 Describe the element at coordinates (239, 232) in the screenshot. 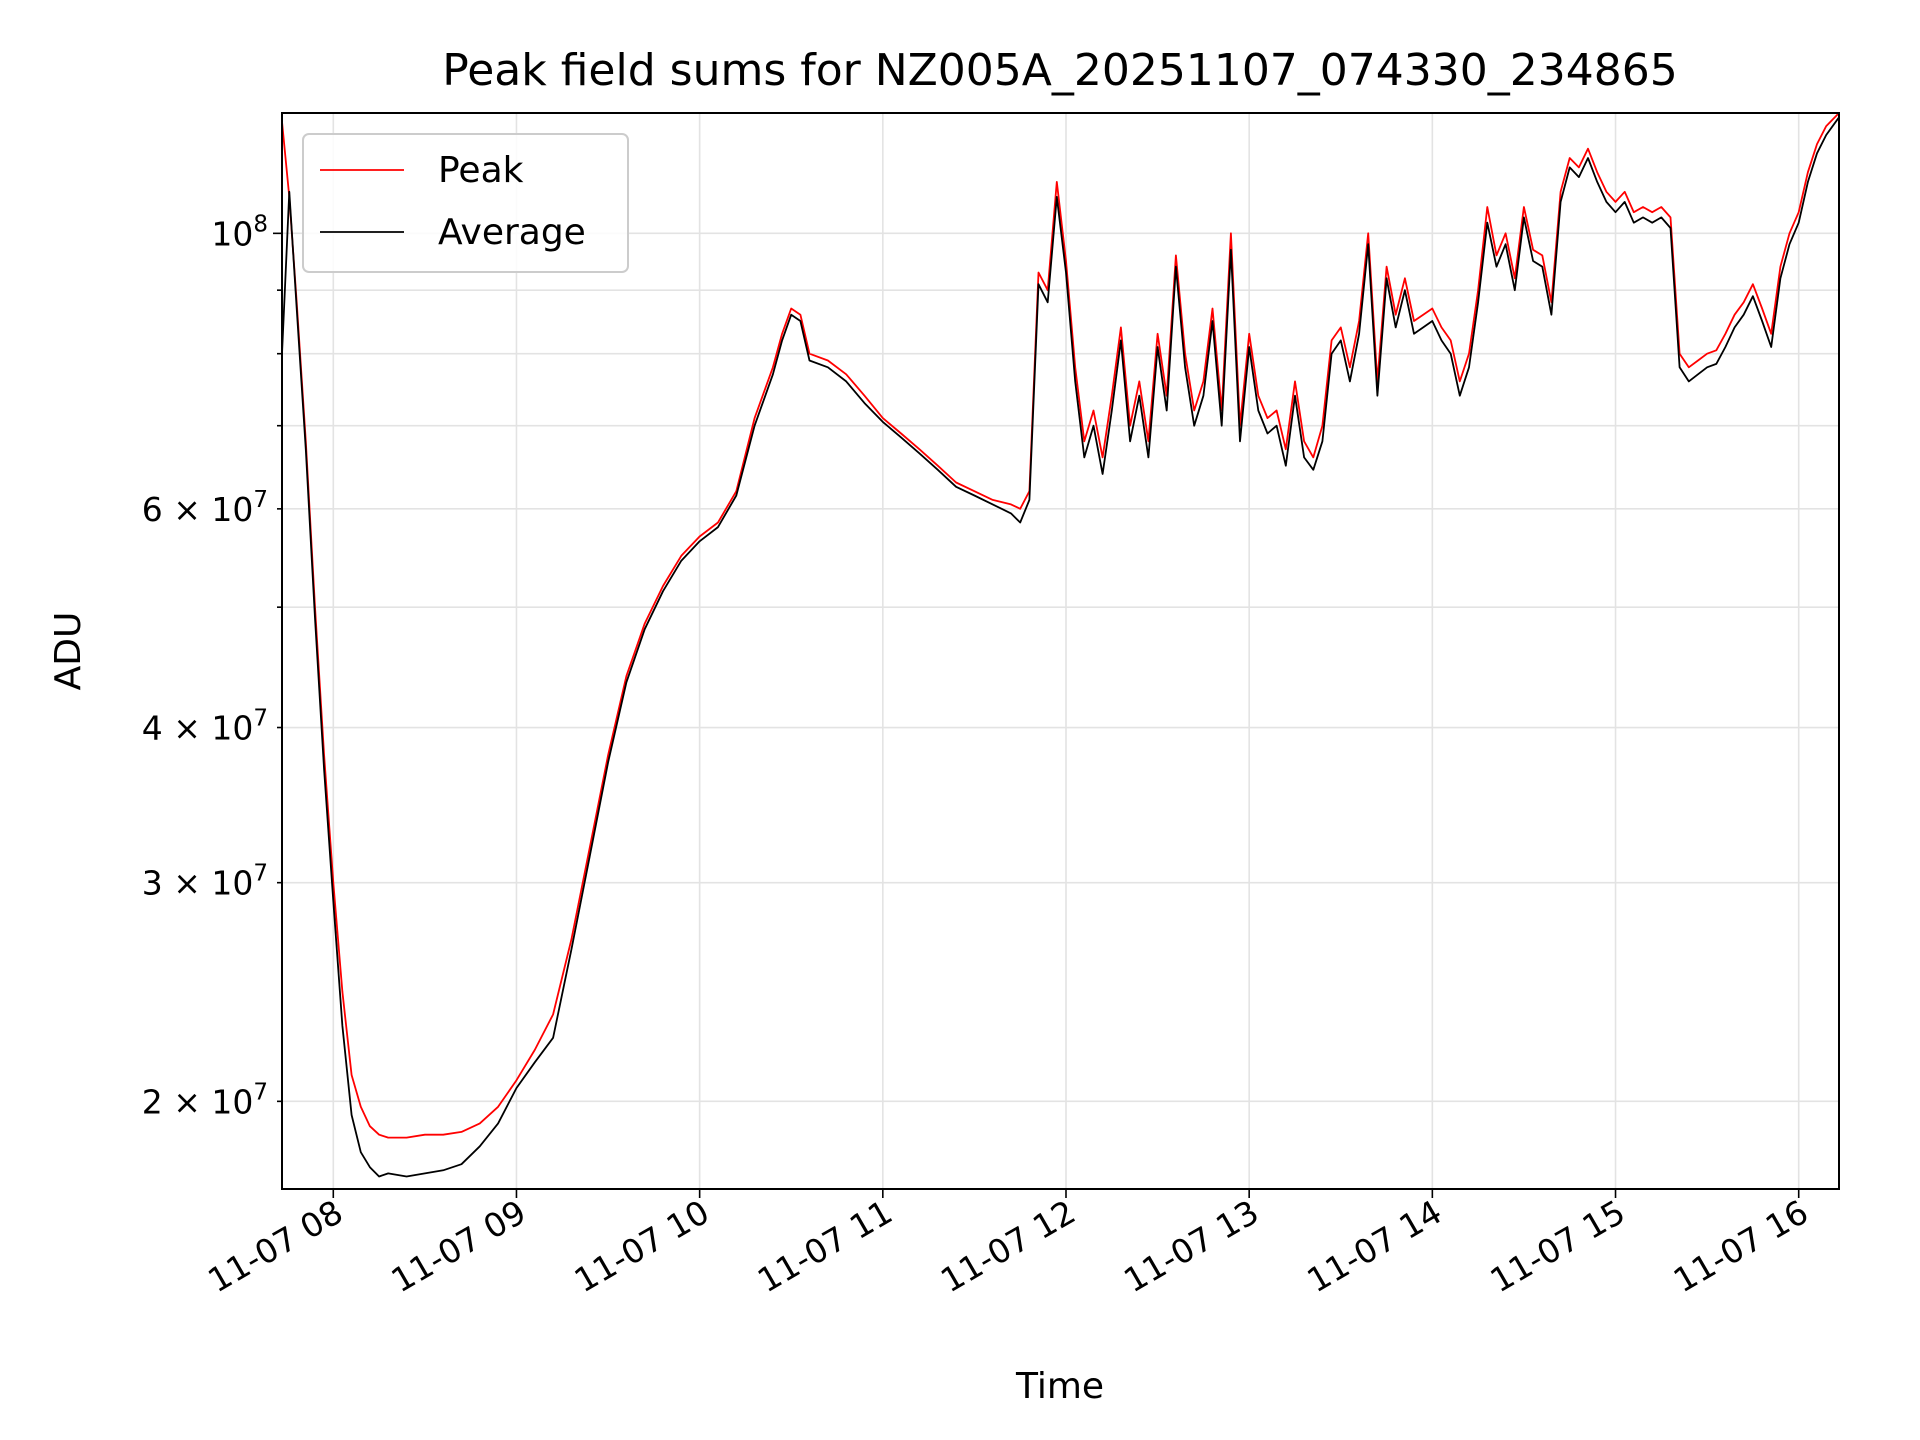

I see `y-tick-label: 108` at that location.